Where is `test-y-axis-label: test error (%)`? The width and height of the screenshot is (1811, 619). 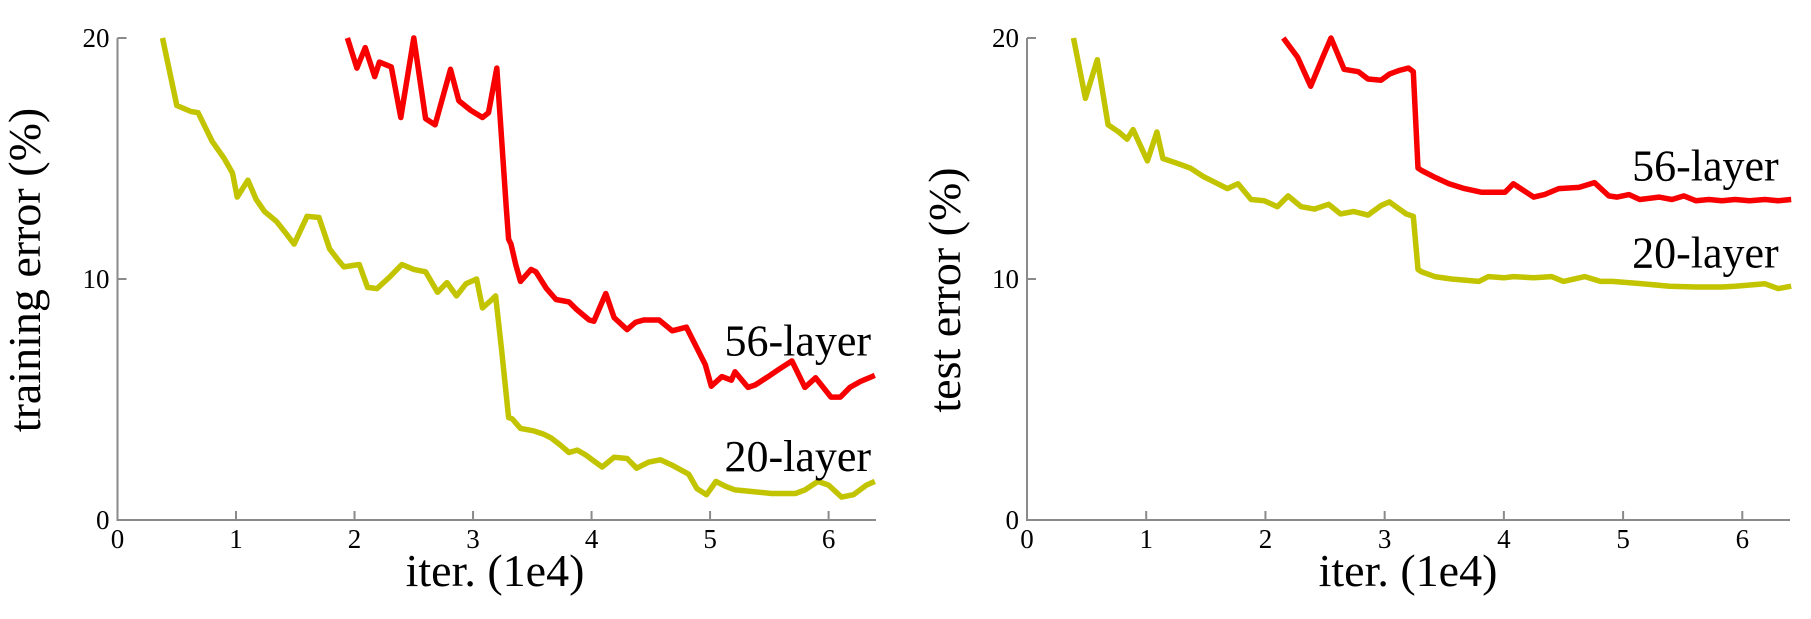
test-y-axis-label: test error (%) is located at coordinates (944, 289).